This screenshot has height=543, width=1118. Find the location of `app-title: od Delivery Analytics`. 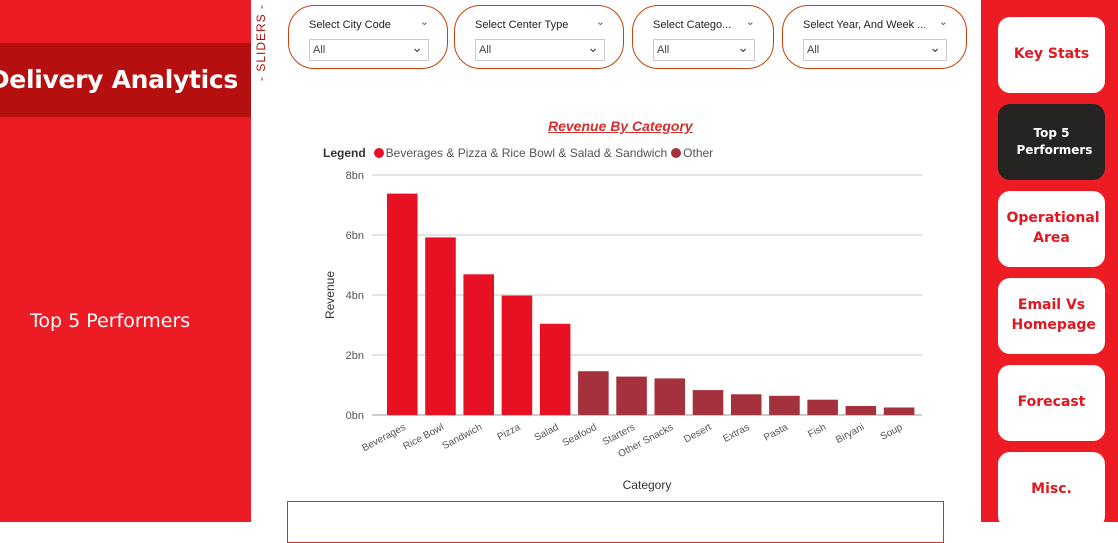

app-title: od Delivery Analytics is located at coordinates (119, 79).